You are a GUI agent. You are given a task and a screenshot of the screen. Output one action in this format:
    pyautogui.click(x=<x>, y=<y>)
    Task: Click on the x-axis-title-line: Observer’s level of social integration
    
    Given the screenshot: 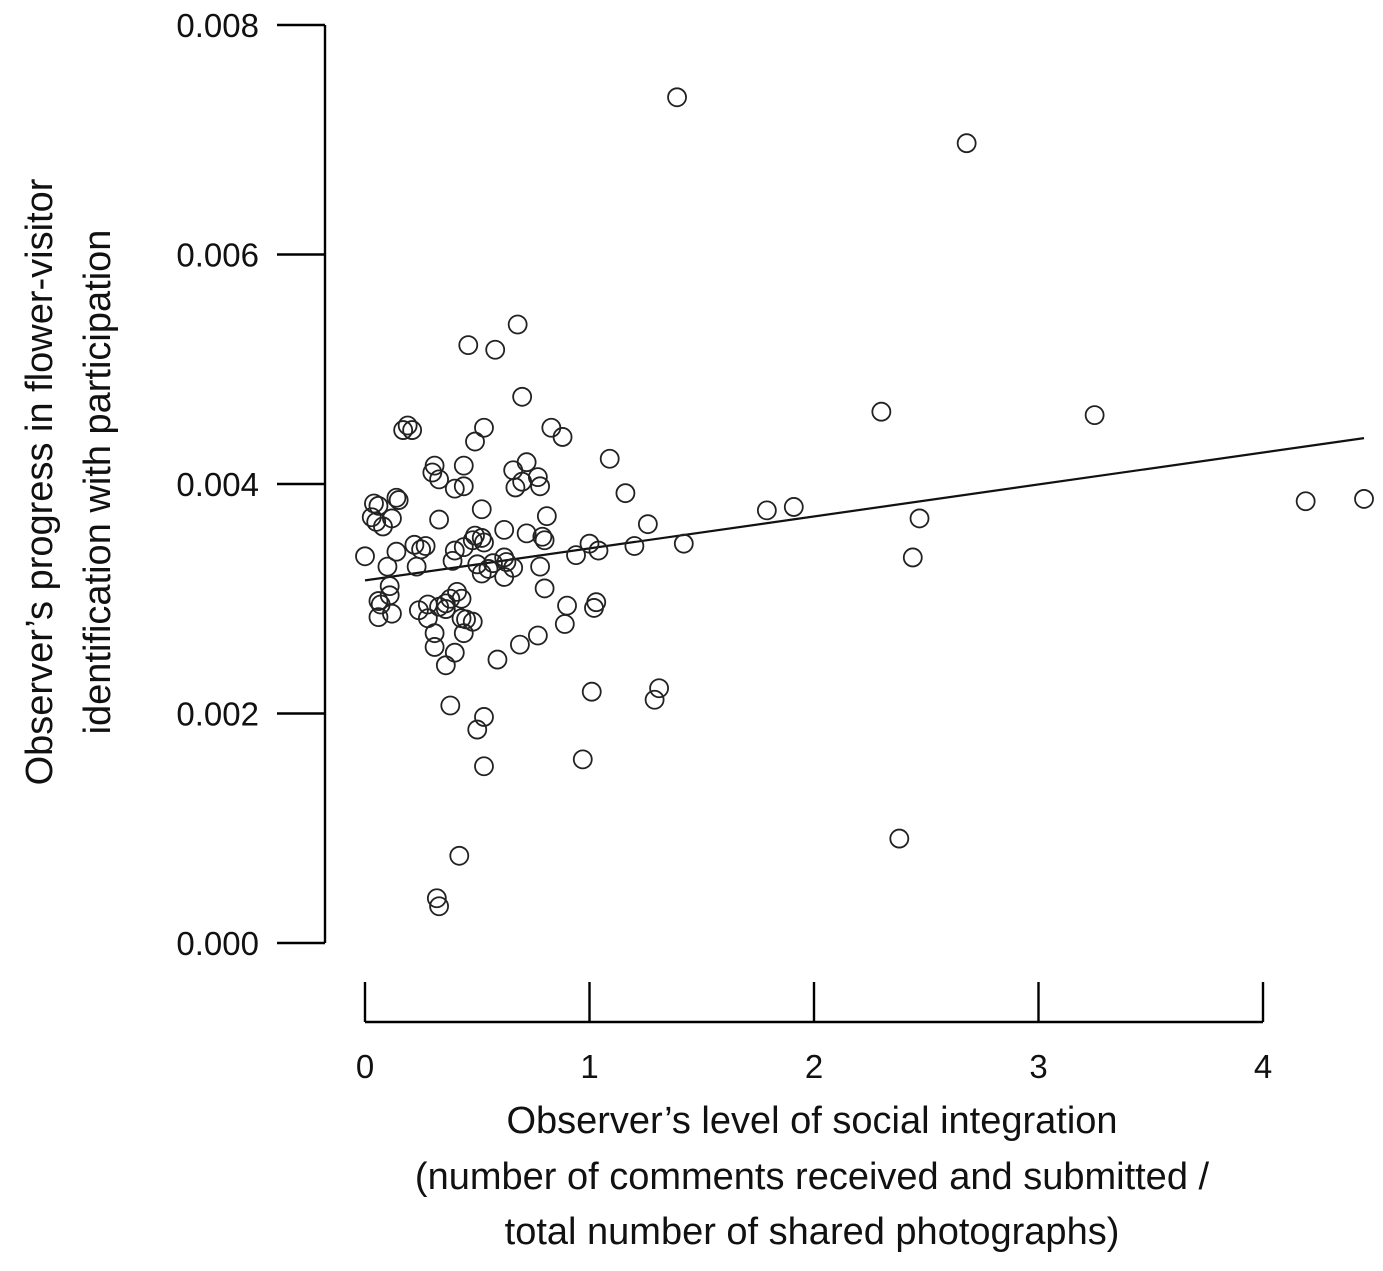 What is the action you would take?
    pyautogui.click(x=811, y=1121)
    